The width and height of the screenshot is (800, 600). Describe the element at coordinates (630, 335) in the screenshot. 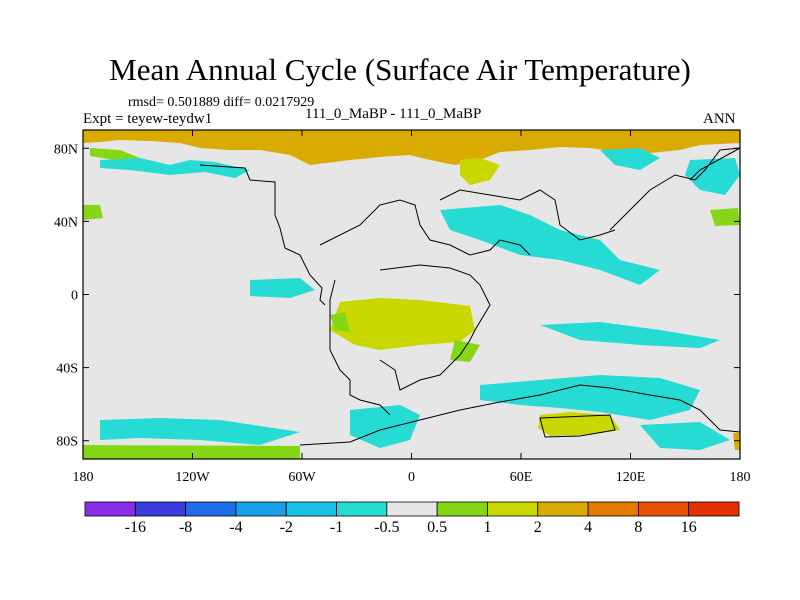

I see `indian-ocean-cool-region` at that location.